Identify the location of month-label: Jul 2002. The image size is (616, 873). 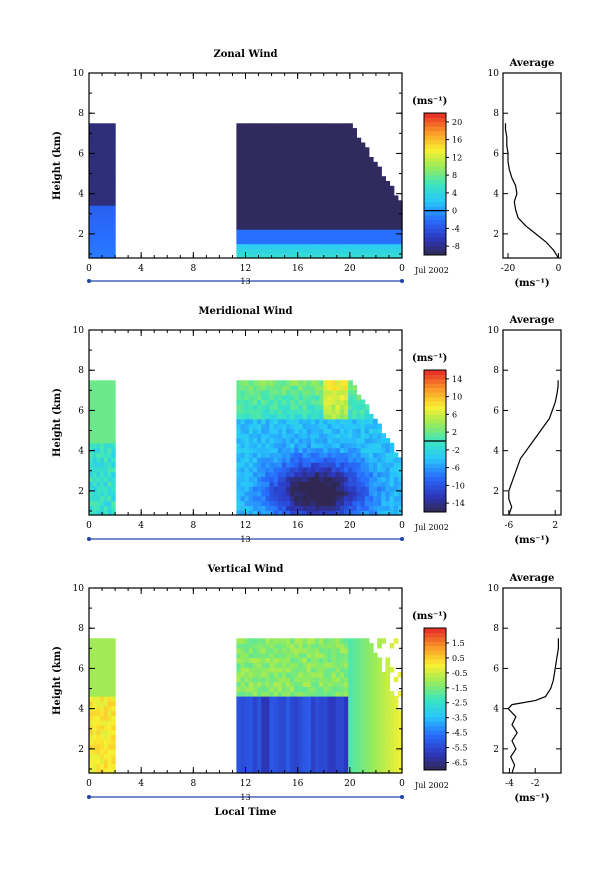
(431, 527).